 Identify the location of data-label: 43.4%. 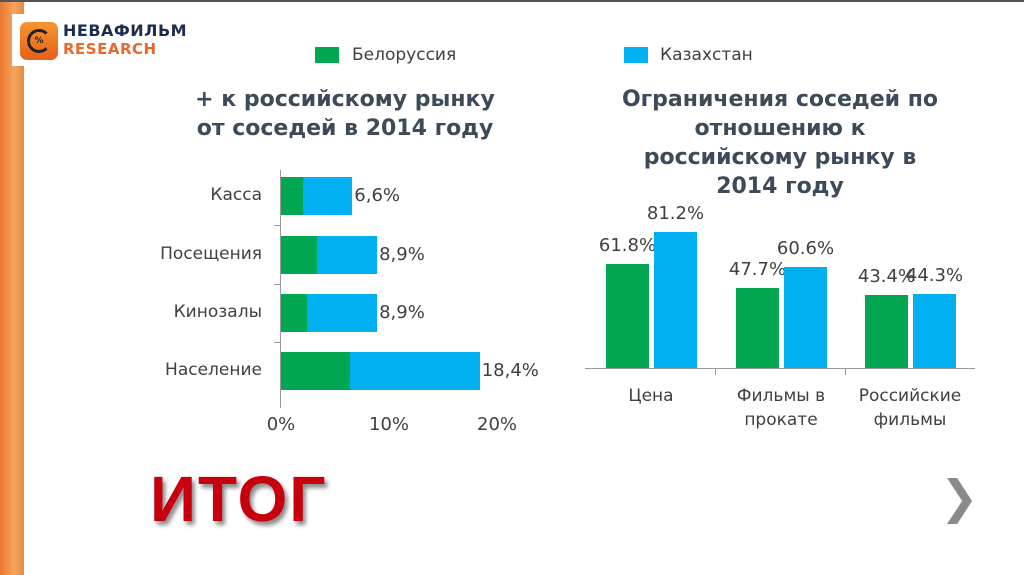
(886, 277).